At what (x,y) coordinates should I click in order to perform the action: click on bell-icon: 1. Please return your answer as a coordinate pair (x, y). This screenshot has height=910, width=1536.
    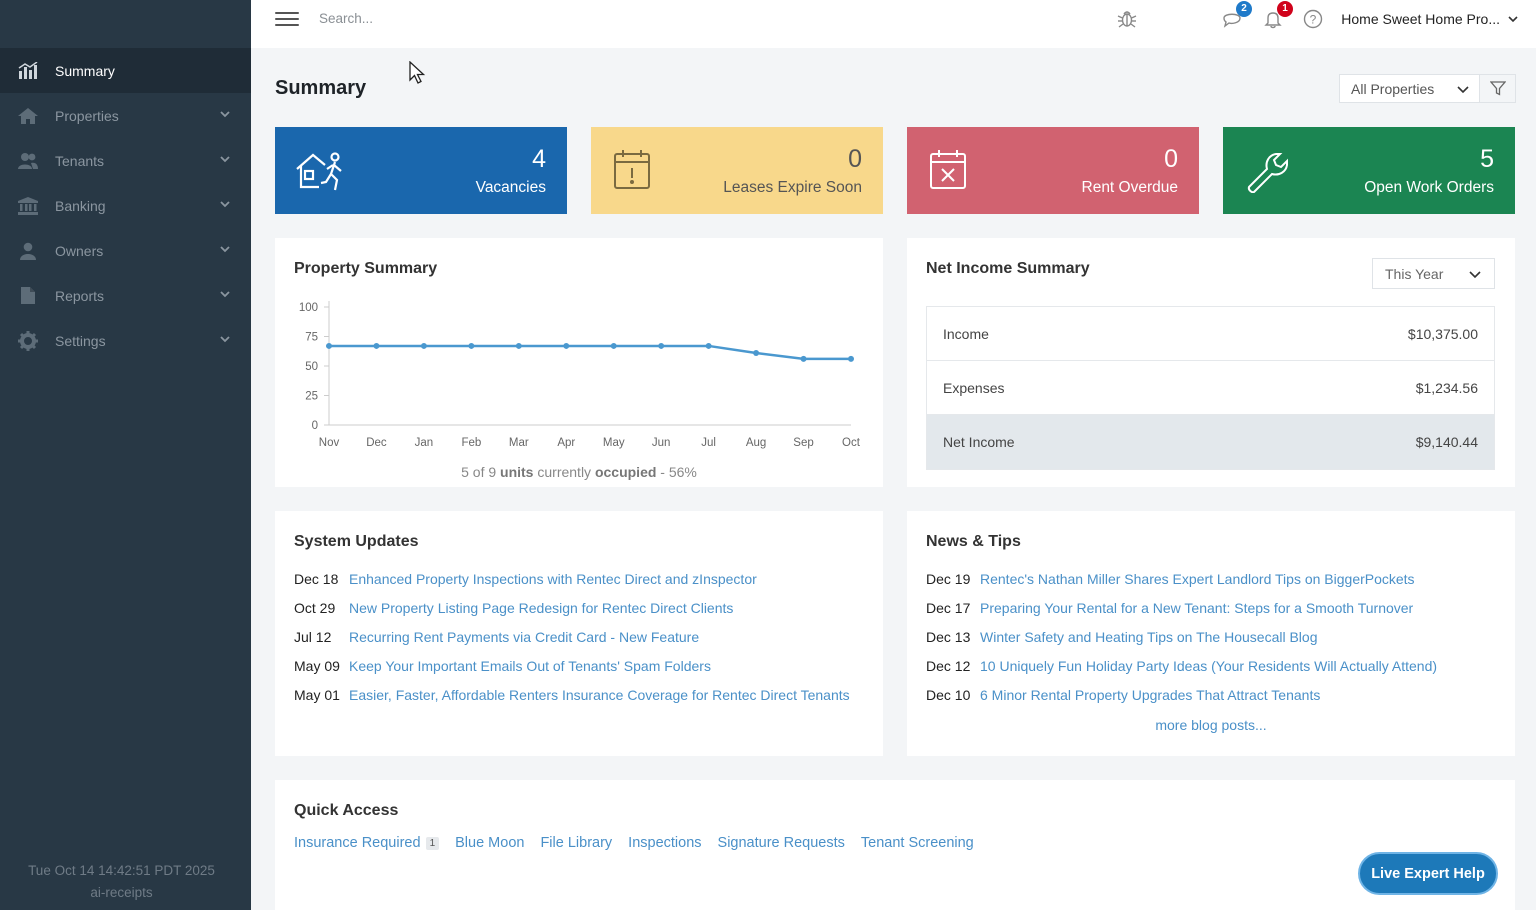
    Looking at the image, I should click on (1277, 15).